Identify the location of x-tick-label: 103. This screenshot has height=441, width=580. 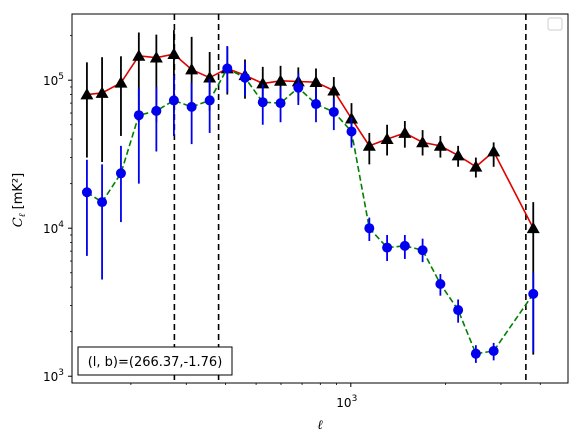
(346, 402).